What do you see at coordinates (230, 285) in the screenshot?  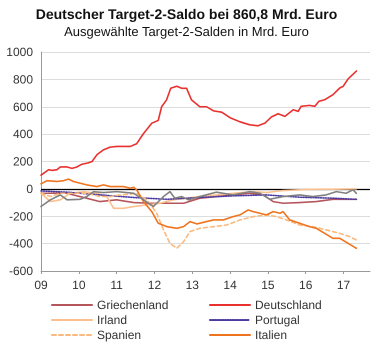 I see `x-tick-label: 14` at bounding box center [230, 285].